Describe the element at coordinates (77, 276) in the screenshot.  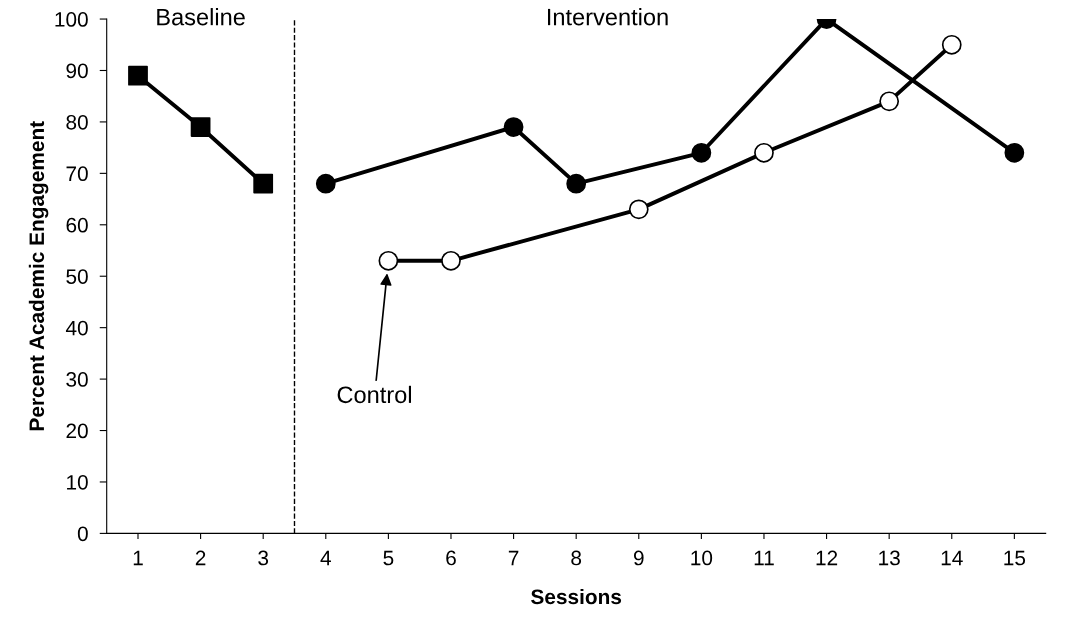
I see `y-tick-label: 50` at that location.